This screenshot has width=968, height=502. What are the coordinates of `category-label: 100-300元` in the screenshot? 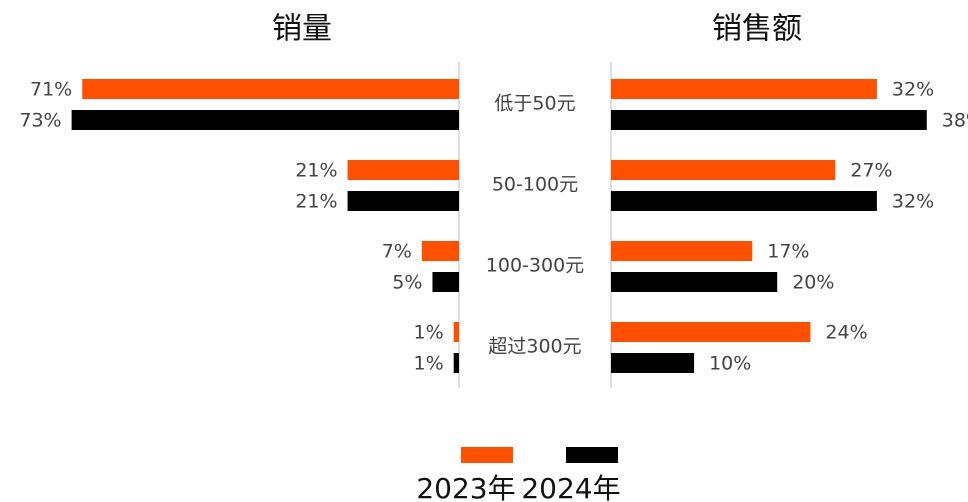 It's located at (535, 266).